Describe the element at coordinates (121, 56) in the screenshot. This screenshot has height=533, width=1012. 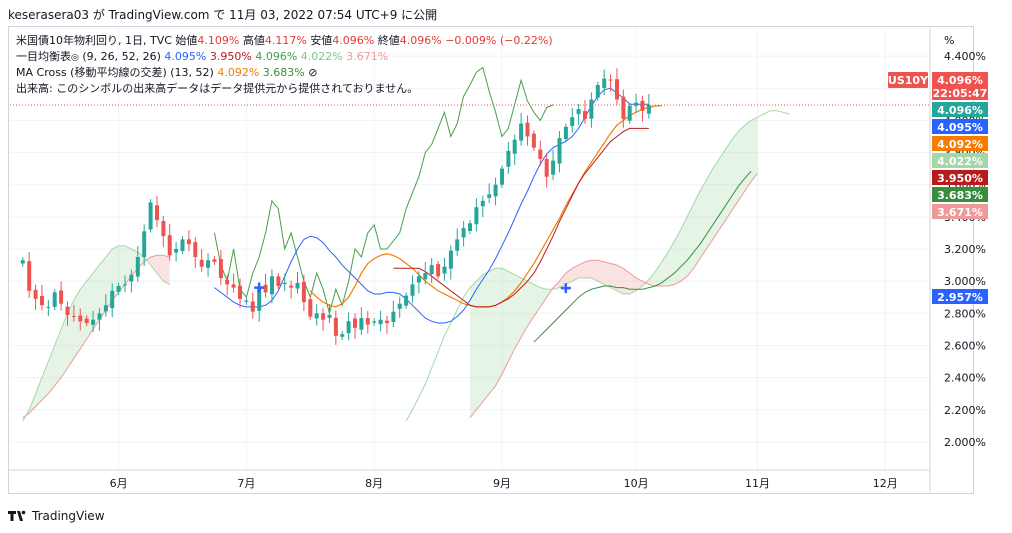
I see `ichimoku-params: (9, 26, 52, 26)` at that location.